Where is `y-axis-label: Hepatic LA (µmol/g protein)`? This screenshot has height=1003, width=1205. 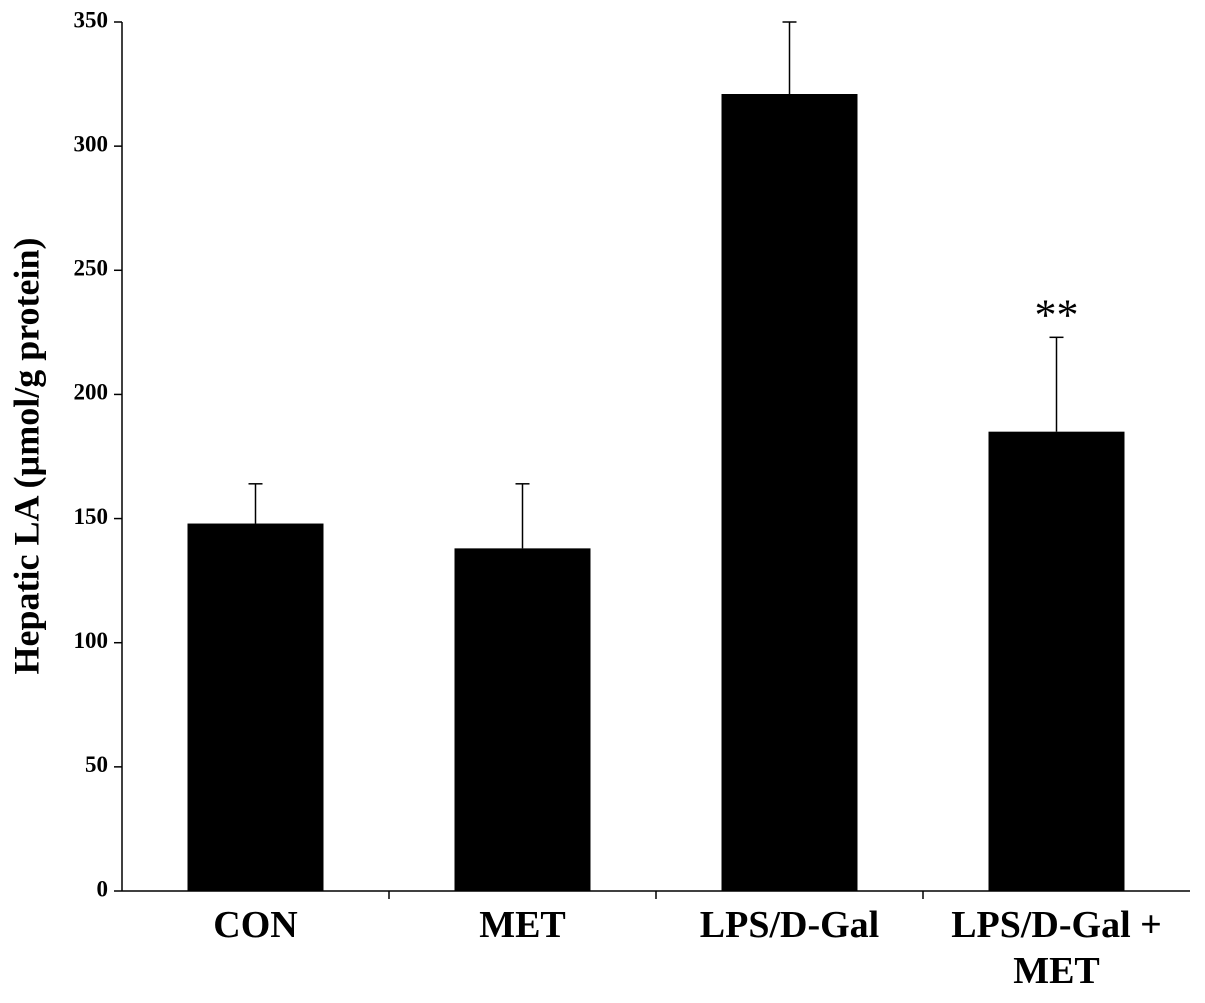 y-axis-label: Hepatic LA (µmol/g protein) is located at coordinates (26, 455).